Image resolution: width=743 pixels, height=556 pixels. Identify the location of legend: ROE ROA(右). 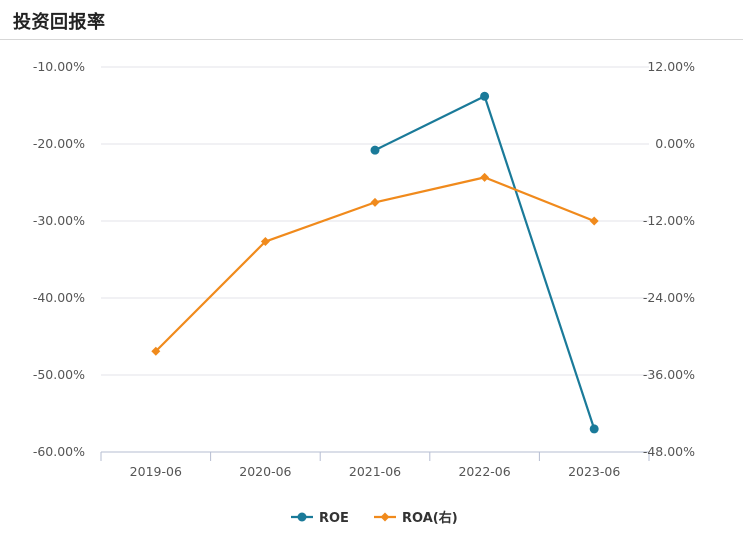
(374, 518).